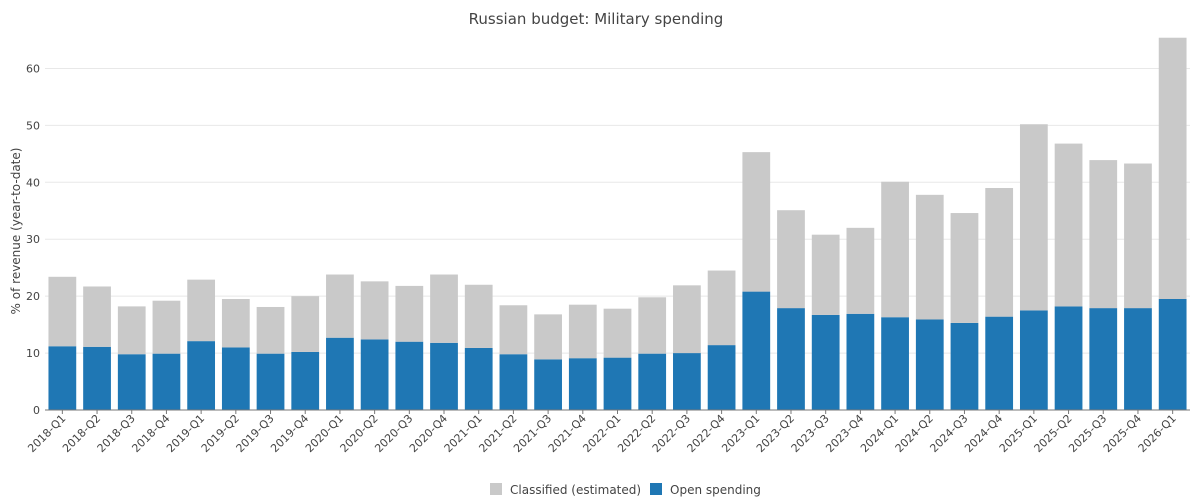  I want to click on y-tick-label: 10, so click(33, 353).